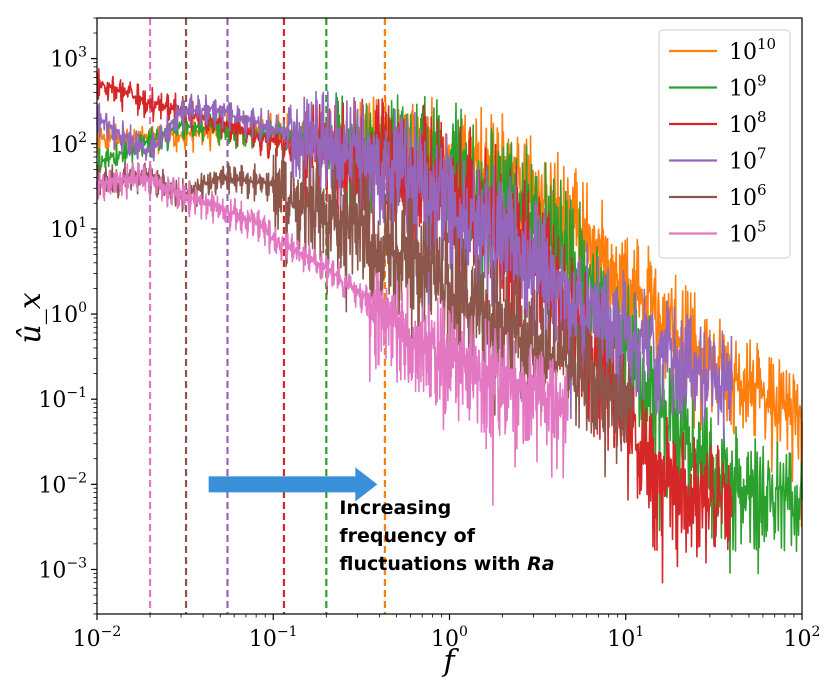 This screenshot has height=692, width=831. What do you see at coordinates (762, 154) in the screenshot?
I see `legend-label-3-exp: 7` at bounding box center [762, 154].